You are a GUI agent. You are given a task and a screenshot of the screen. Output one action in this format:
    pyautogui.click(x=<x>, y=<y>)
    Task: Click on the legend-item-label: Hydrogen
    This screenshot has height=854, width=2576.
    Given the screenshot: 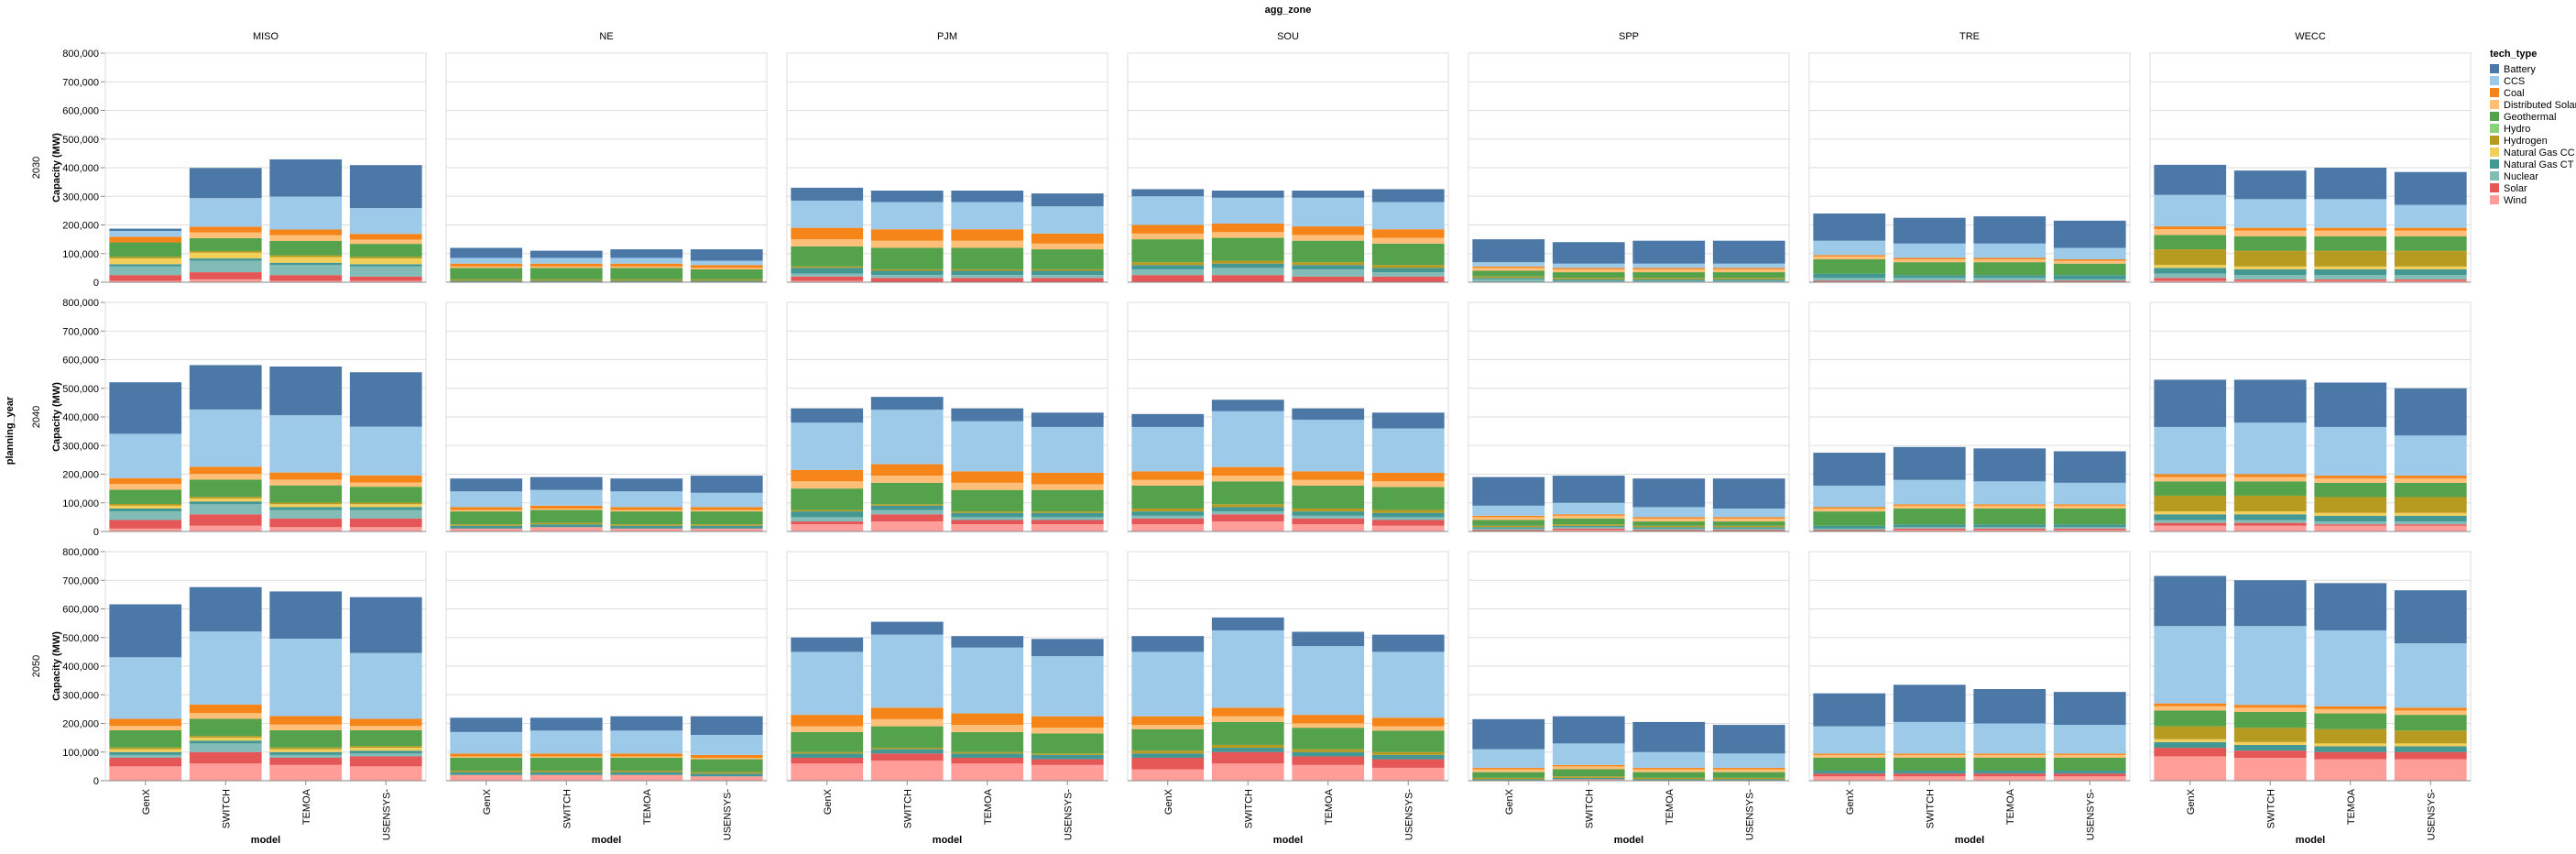 What is the action you would take?
    pyautogui.click(x=2526, y=142)
    